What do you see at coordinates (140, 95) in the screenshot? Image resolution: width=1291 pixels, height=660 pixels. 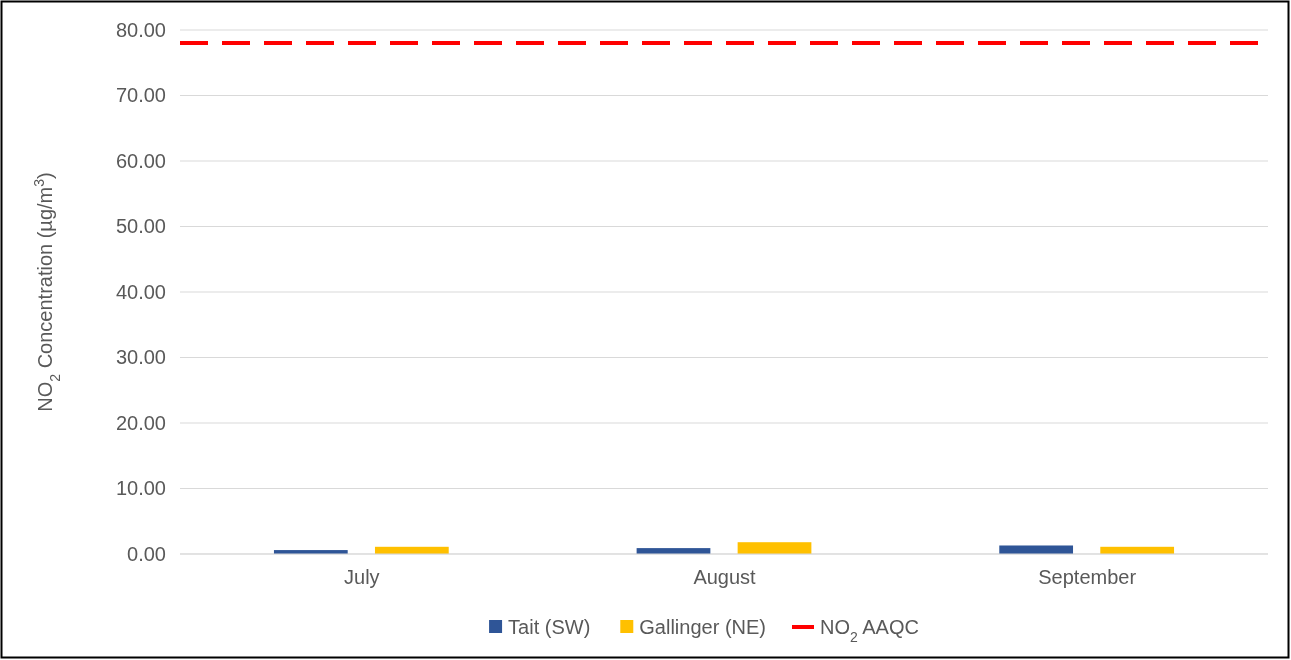 I see `y-tick-label: 70.00` at bounding box center [140, 95].